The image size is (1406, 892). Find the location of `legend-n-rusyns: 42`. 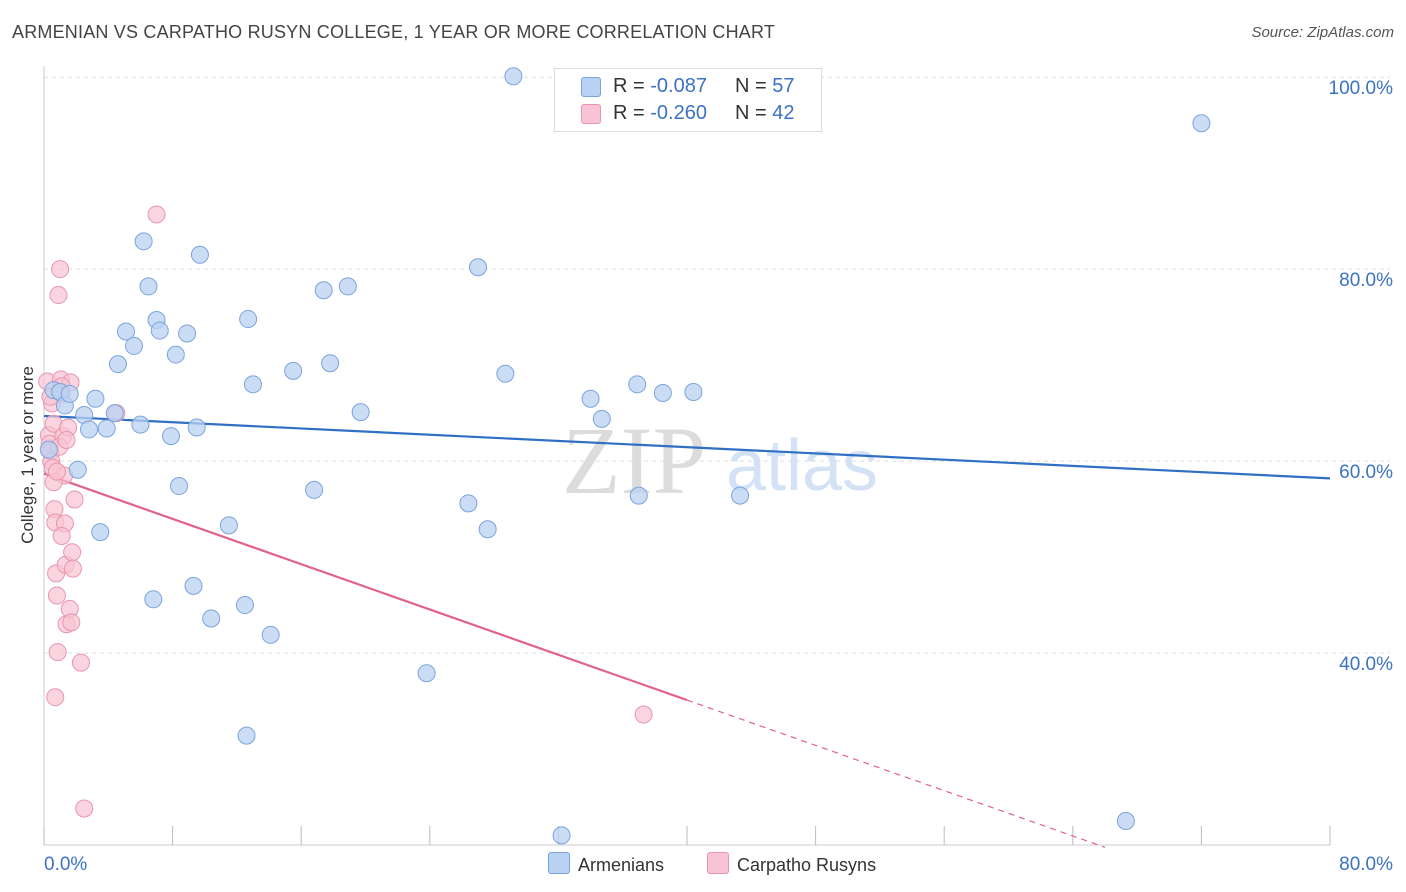

legend-n-rusyns: 42 is located at coordinates (783, 113).